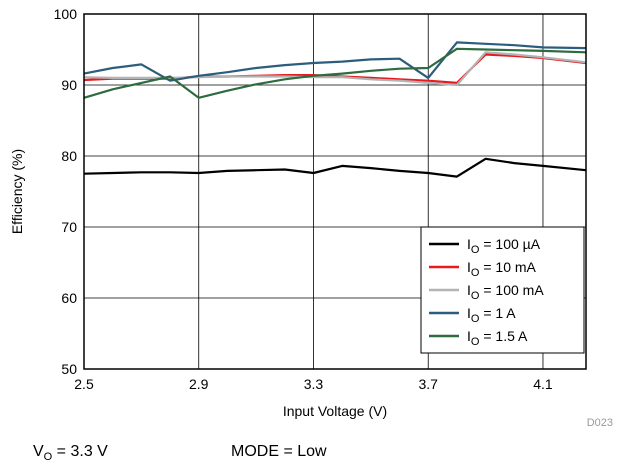 The width and height of the screenshot is (622, 469). Describe the element at coordinates (504, 246) in the screenshot. I see `legend-label: IO = 100 µA` at that location.